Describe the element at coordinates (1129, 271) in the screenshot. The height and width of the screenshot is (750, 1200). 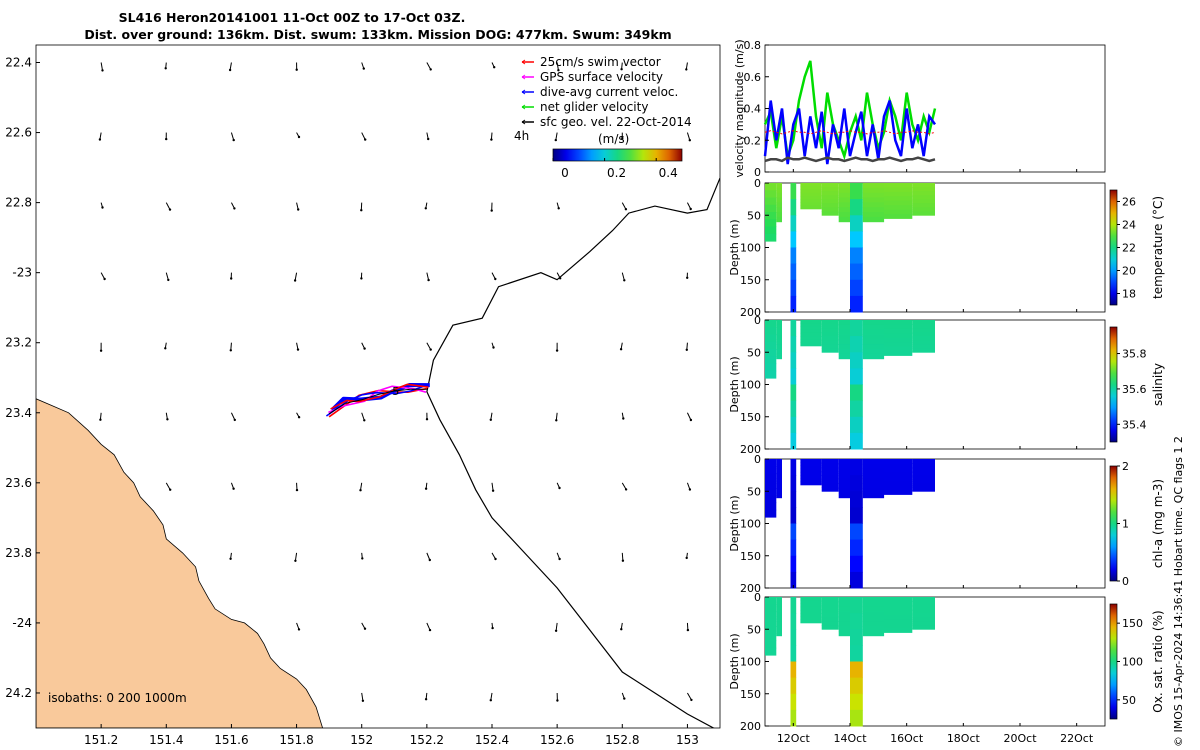
I see `profile-colorbar-tick-label: 20` at that location.